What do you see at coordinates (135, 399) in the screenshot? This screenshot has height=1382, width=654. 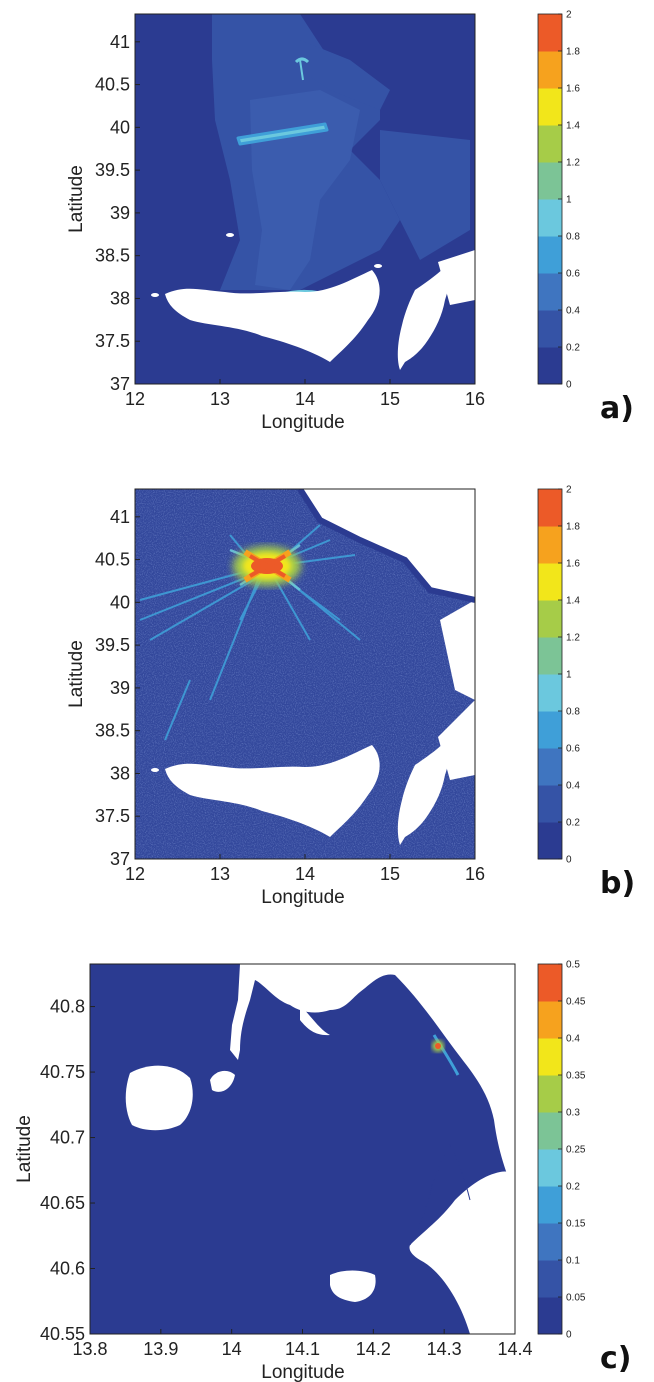 I see `x-tick-label: 12` at bounding box center [135, 399].